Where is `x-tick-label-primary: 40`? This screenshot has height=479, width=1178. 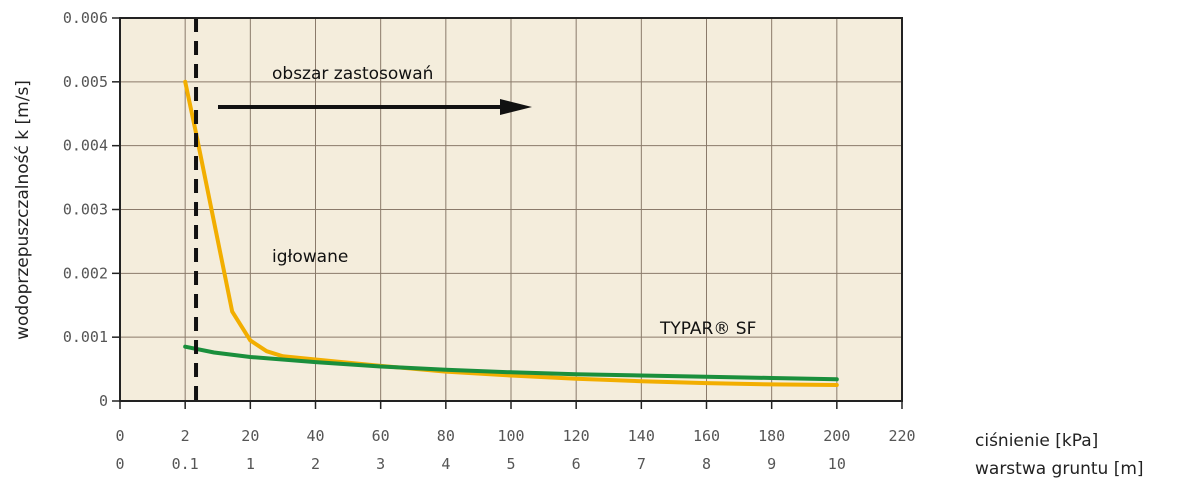 x-tick-label-primary: 40 is located at coordinates (315, 436).